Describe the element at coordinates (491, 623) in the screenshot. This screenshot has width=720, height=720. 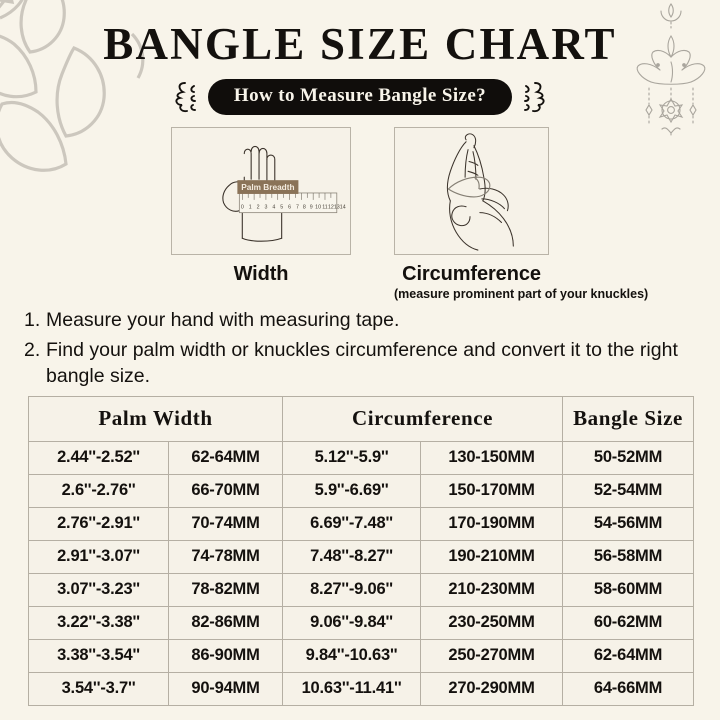
I see `table-cell: 230-250MM` at that location.